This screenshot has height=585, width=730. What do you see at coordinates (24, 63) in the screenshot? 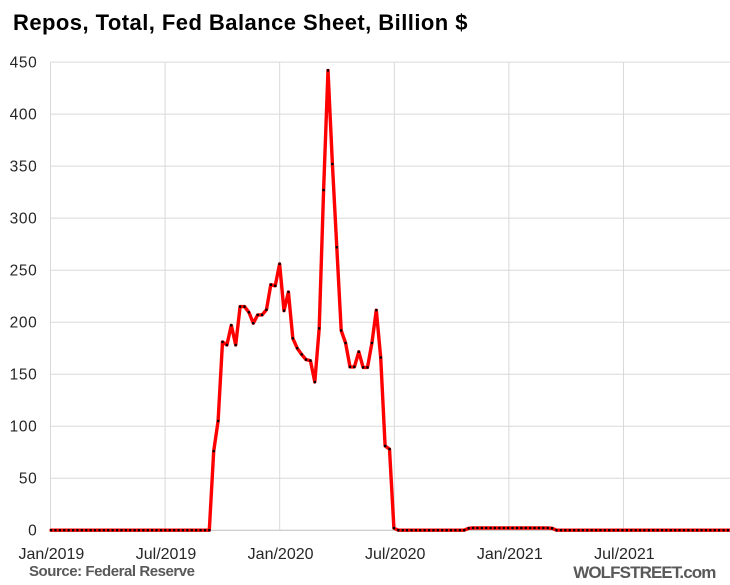
I see `svg-text: 450` at bounding box center [24, 63].